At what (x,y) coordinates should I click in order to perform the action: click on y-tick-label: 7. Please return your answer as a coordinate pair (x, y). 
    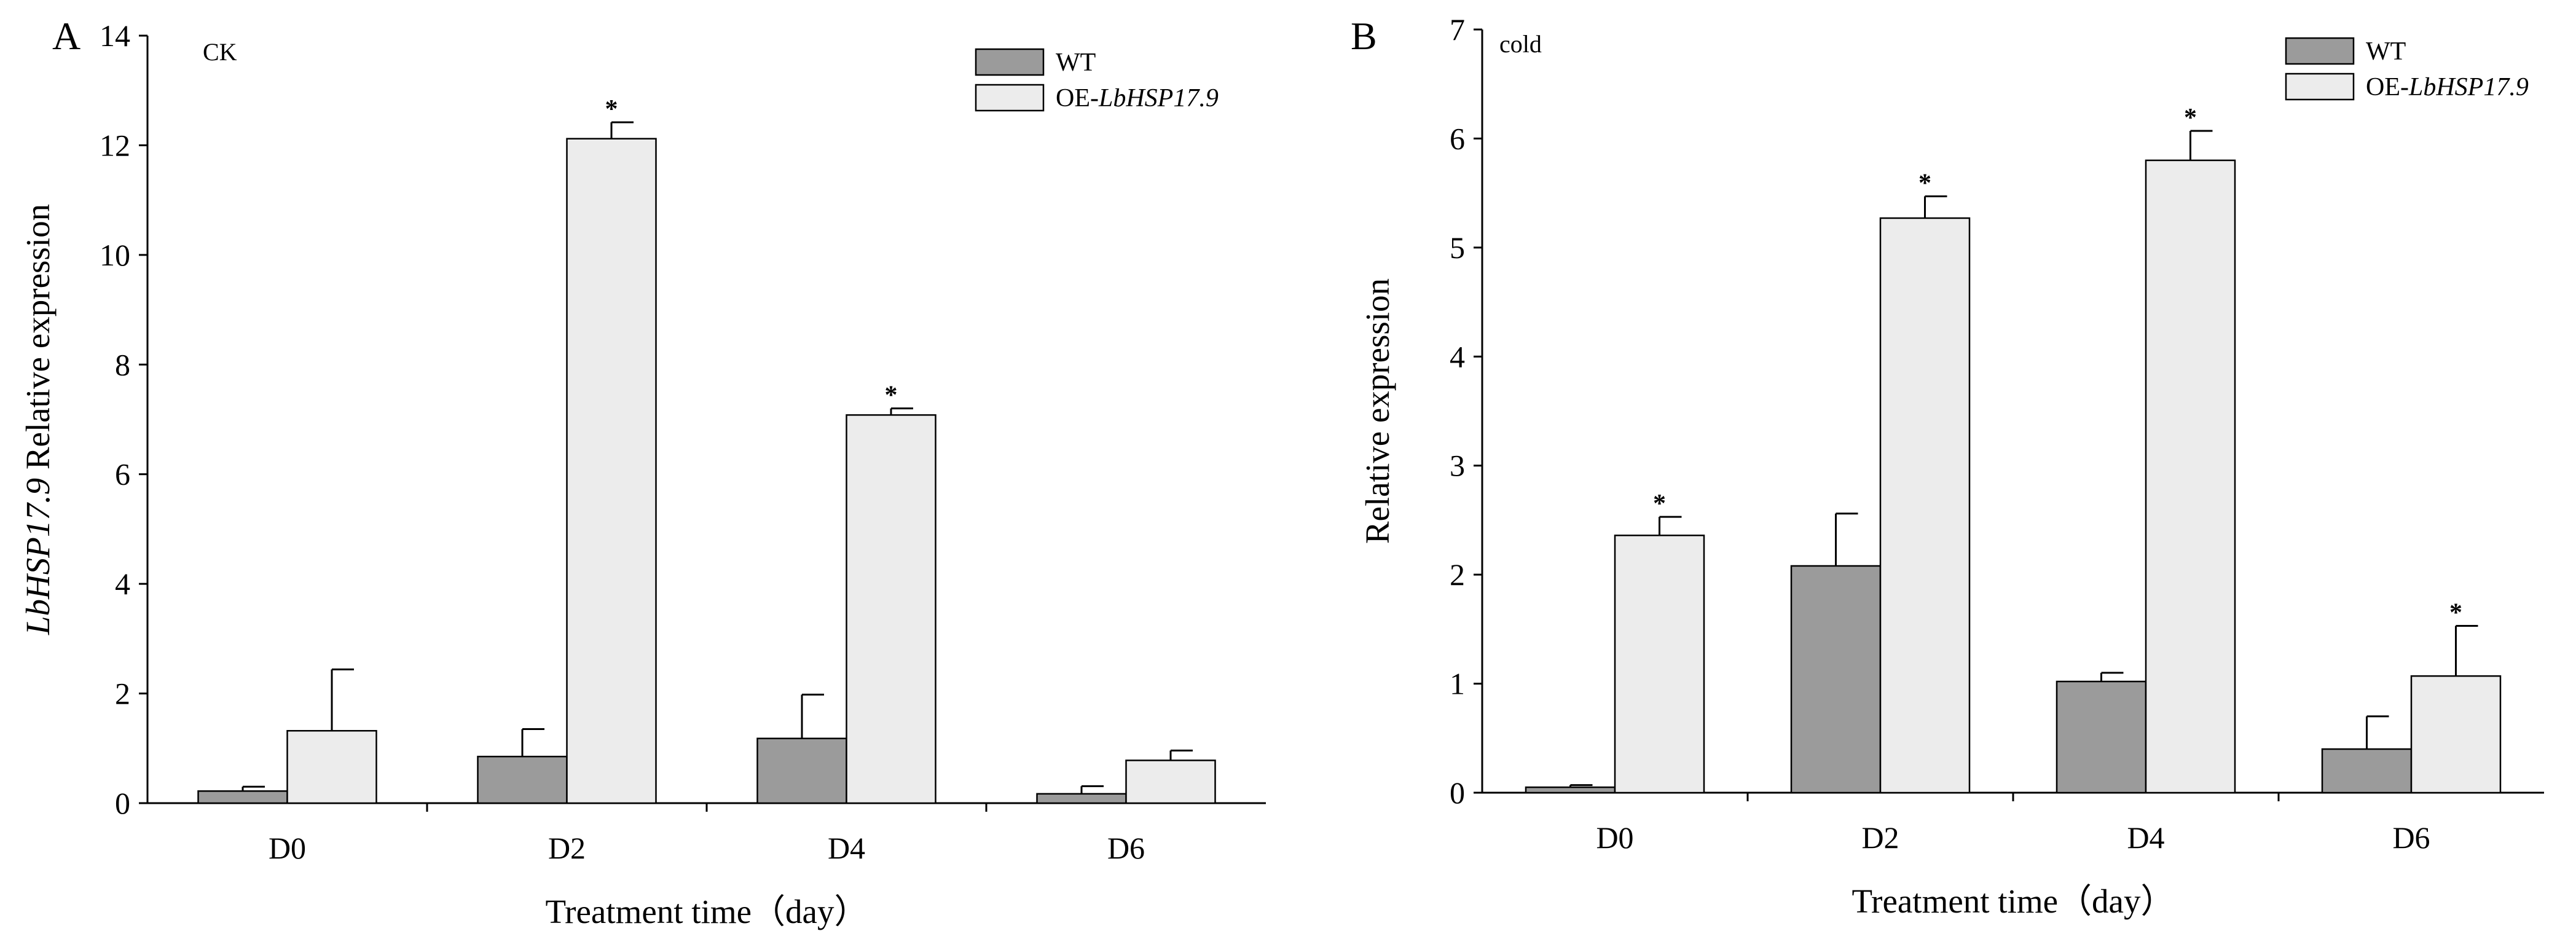
    Looking at the image, I should click on (1457, 29).